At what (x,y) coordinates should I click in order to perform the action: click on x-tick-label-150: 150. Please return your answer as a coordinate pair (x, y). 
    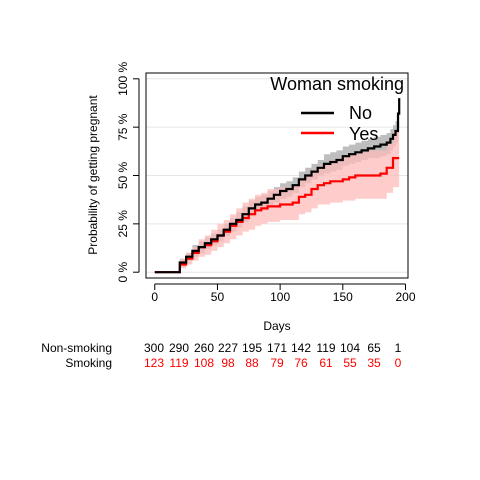
    Looking at the image, I should click on (343, 297).